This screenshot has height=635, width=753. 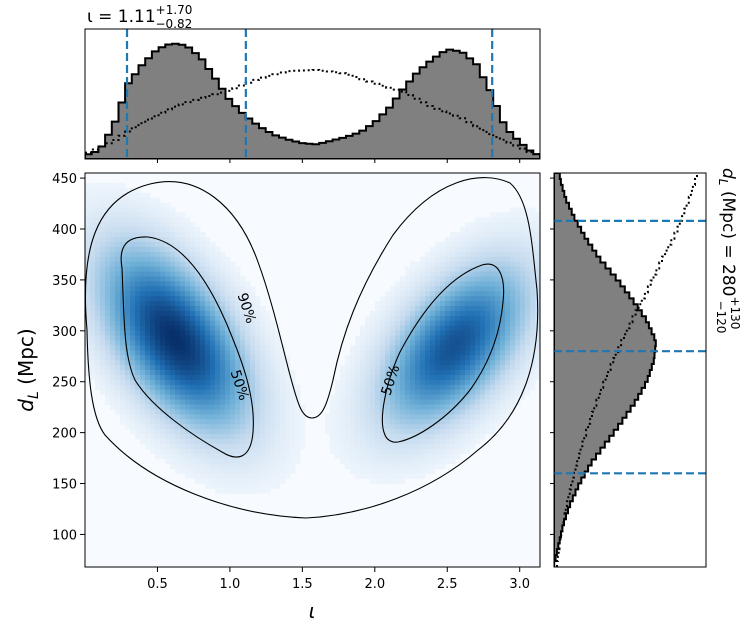 I want to click on x-tick-label: 3.0, so click(x=519, y=584).